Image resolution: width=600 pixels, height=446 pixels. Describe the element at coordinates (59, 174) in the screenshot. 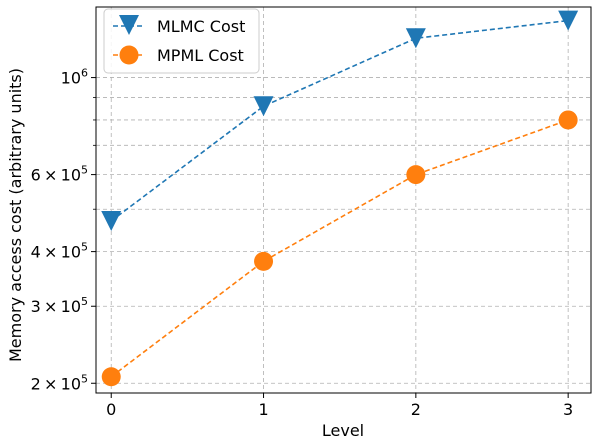

I see `y-tick-label: 6 × 10⁵` at that location.